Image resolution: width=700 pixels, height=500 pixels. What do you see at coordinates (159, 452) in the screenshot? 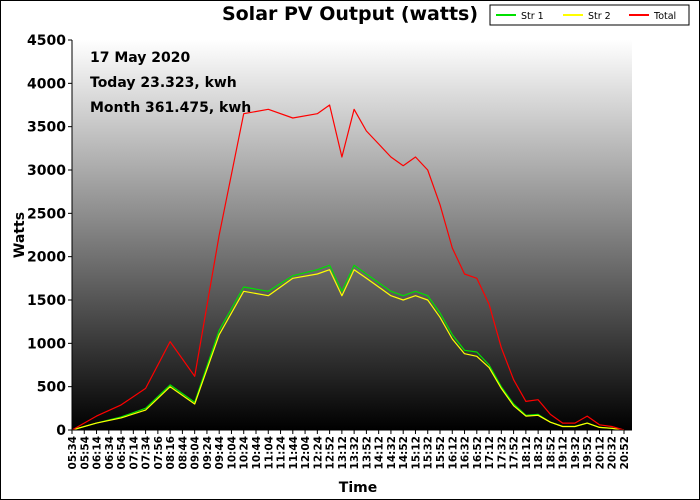
I see `x-tick-label: 07:56` at bounding box center [159, 452].